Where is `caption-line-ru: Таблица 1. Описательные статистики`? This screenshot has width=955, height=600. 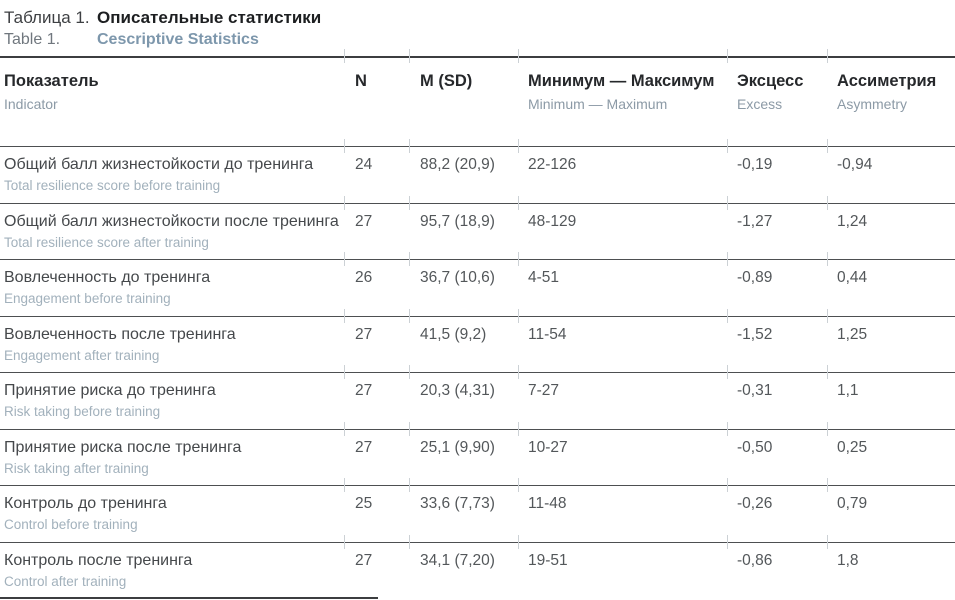
caption-line-ru: Таблица 1. Описательные статистики is located at coordinates (479, 18).